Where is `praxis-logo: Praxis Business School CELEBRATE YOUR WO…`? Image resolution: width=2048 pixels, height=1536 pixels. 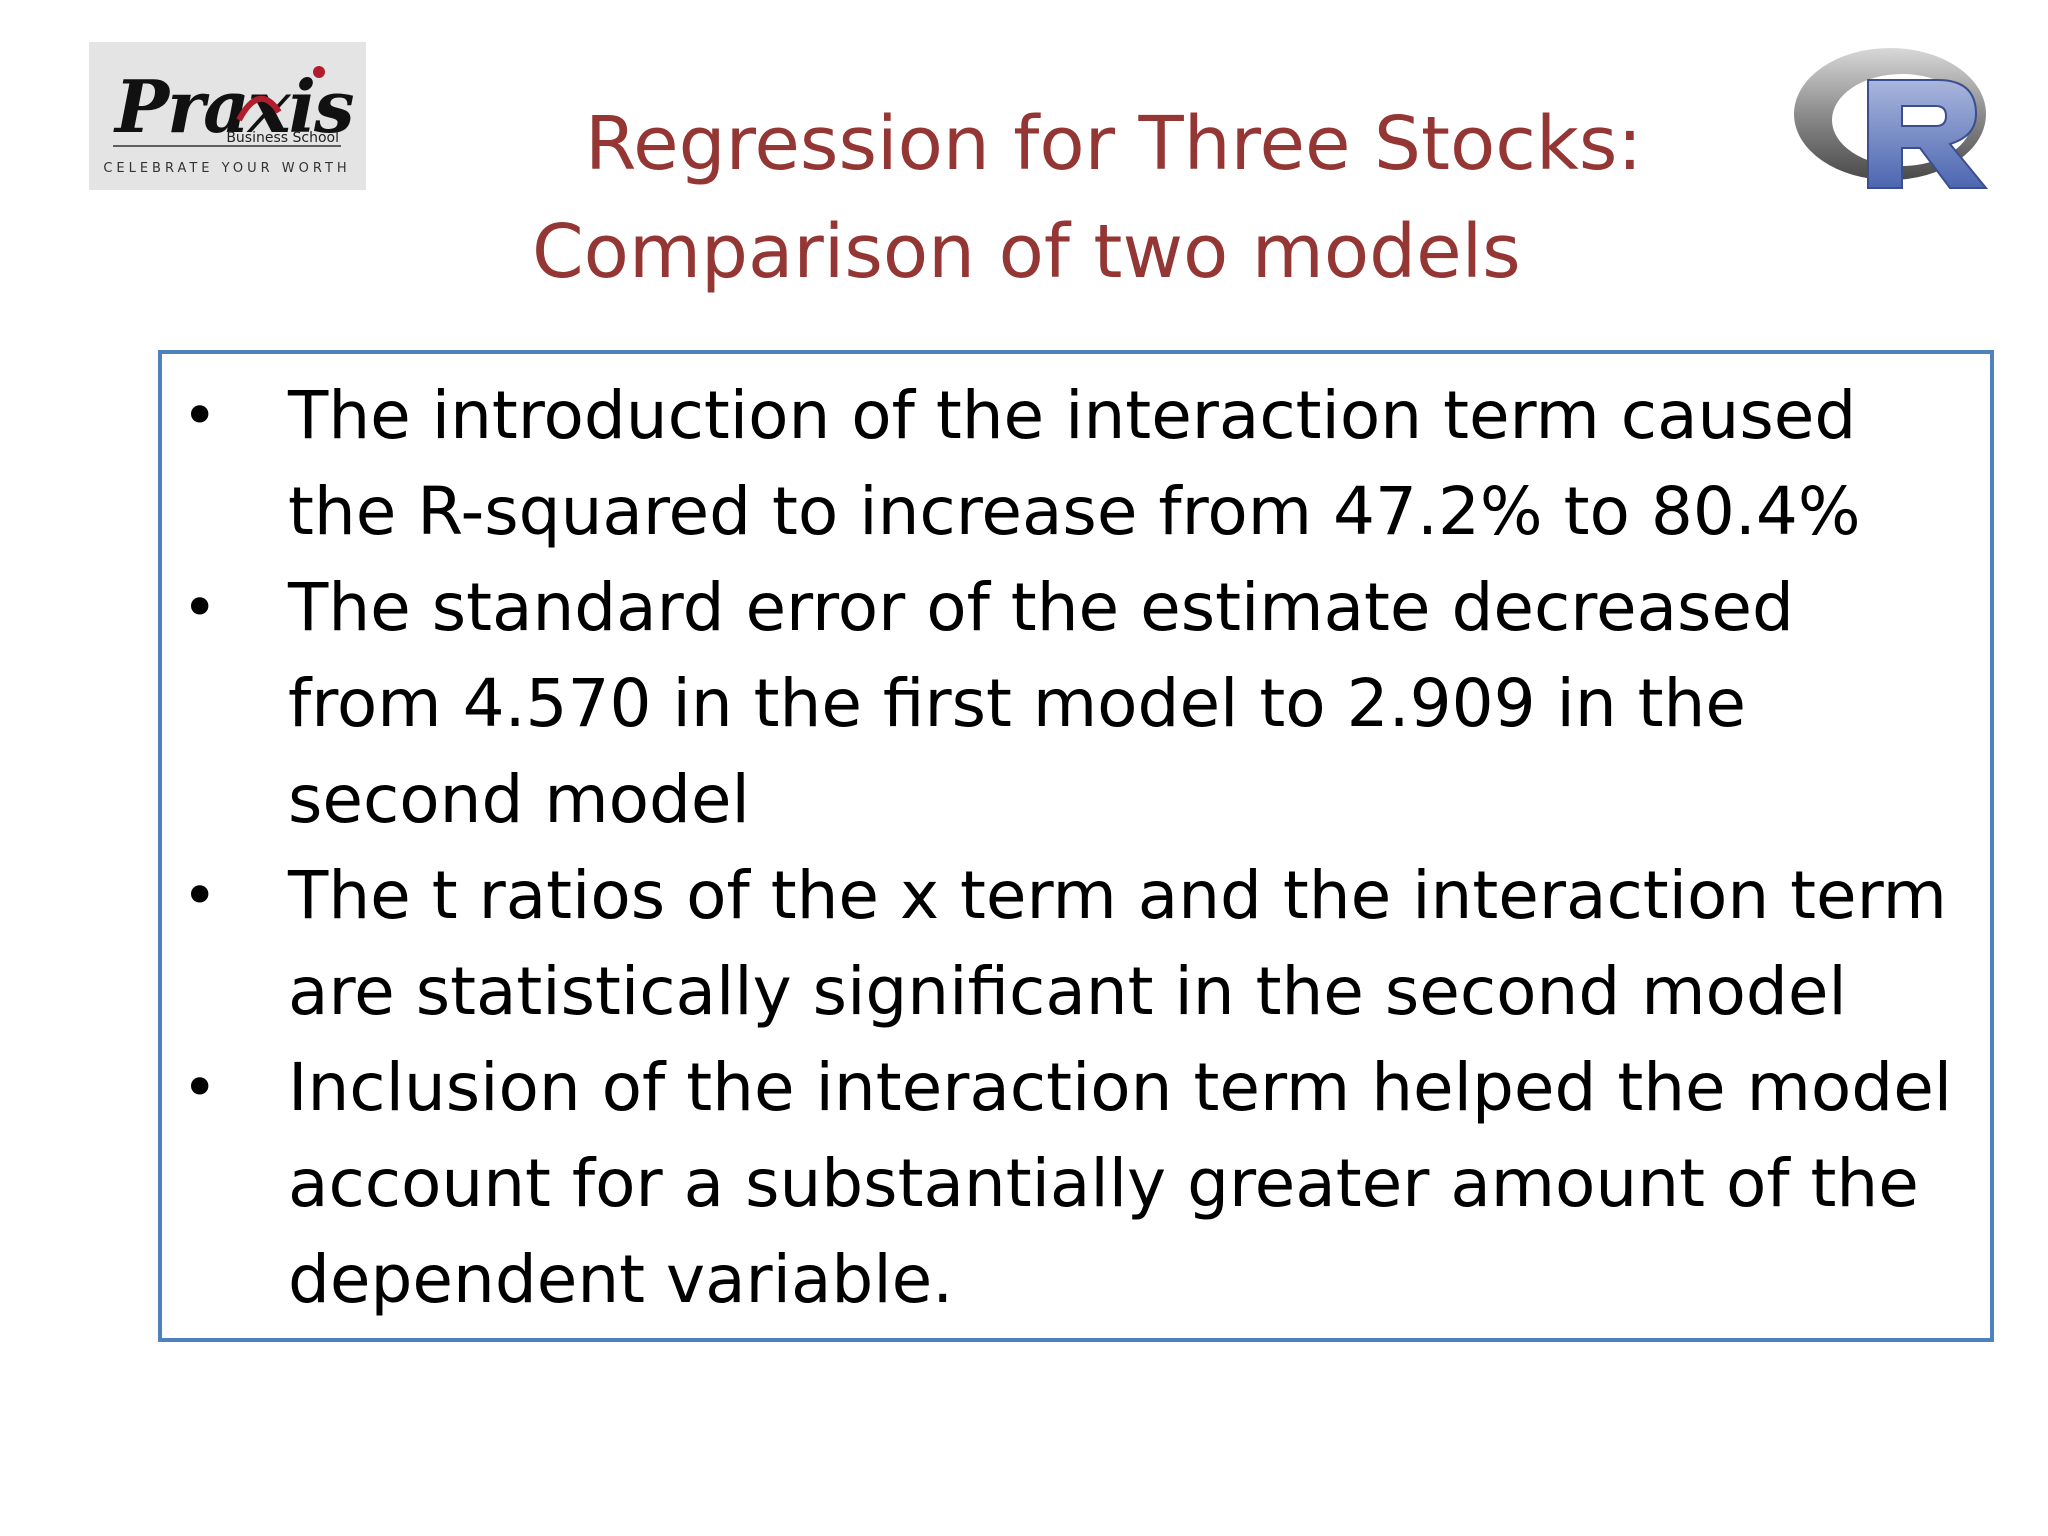
praxis-logo: Praxis Business School CELEBRATE YOUR WO… is located at coordinates (227, 116).